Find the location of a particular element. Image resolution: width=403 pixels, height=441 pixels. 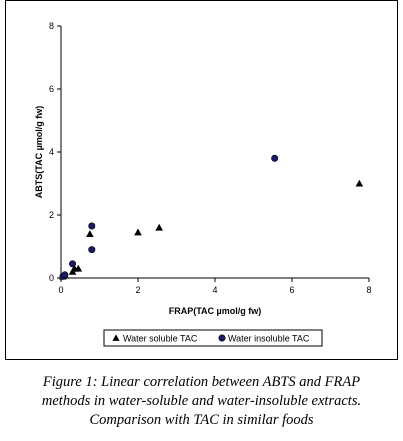

y-axis-title: ABTS(TAC µmol/g fw) is located at coordinates (39, 152).